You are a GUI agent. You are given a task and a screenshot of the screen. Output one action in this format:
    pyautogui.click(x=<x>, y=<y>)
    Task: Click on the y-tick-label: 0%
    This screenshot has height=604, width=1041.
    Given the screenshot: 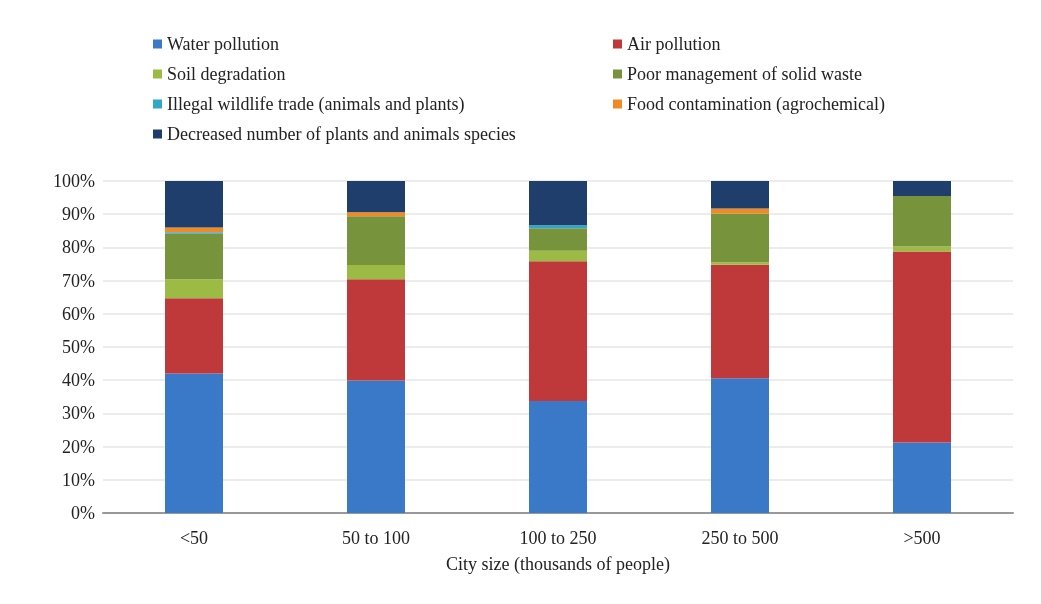 What is the action you would take?
    pyautogui.click(x=83, y=513)
    